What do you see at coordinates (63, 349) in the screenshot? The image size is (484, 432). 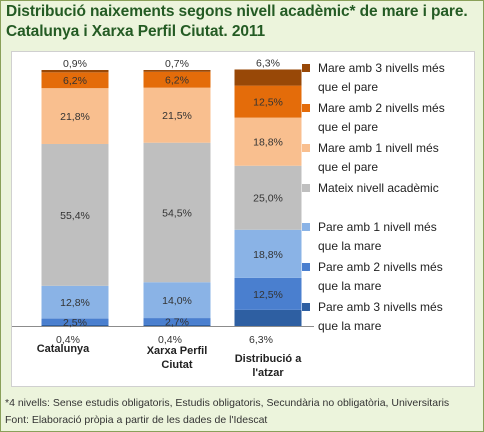 I see `category-label: Catalunya` at bounding box center [63, 349].